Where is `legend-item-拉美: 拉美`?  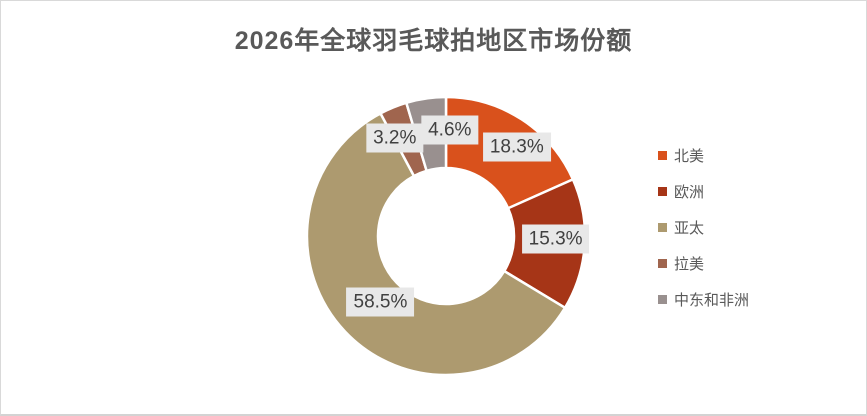 legend-item-拉美: 拉美 is located at coordinates (703, 263).